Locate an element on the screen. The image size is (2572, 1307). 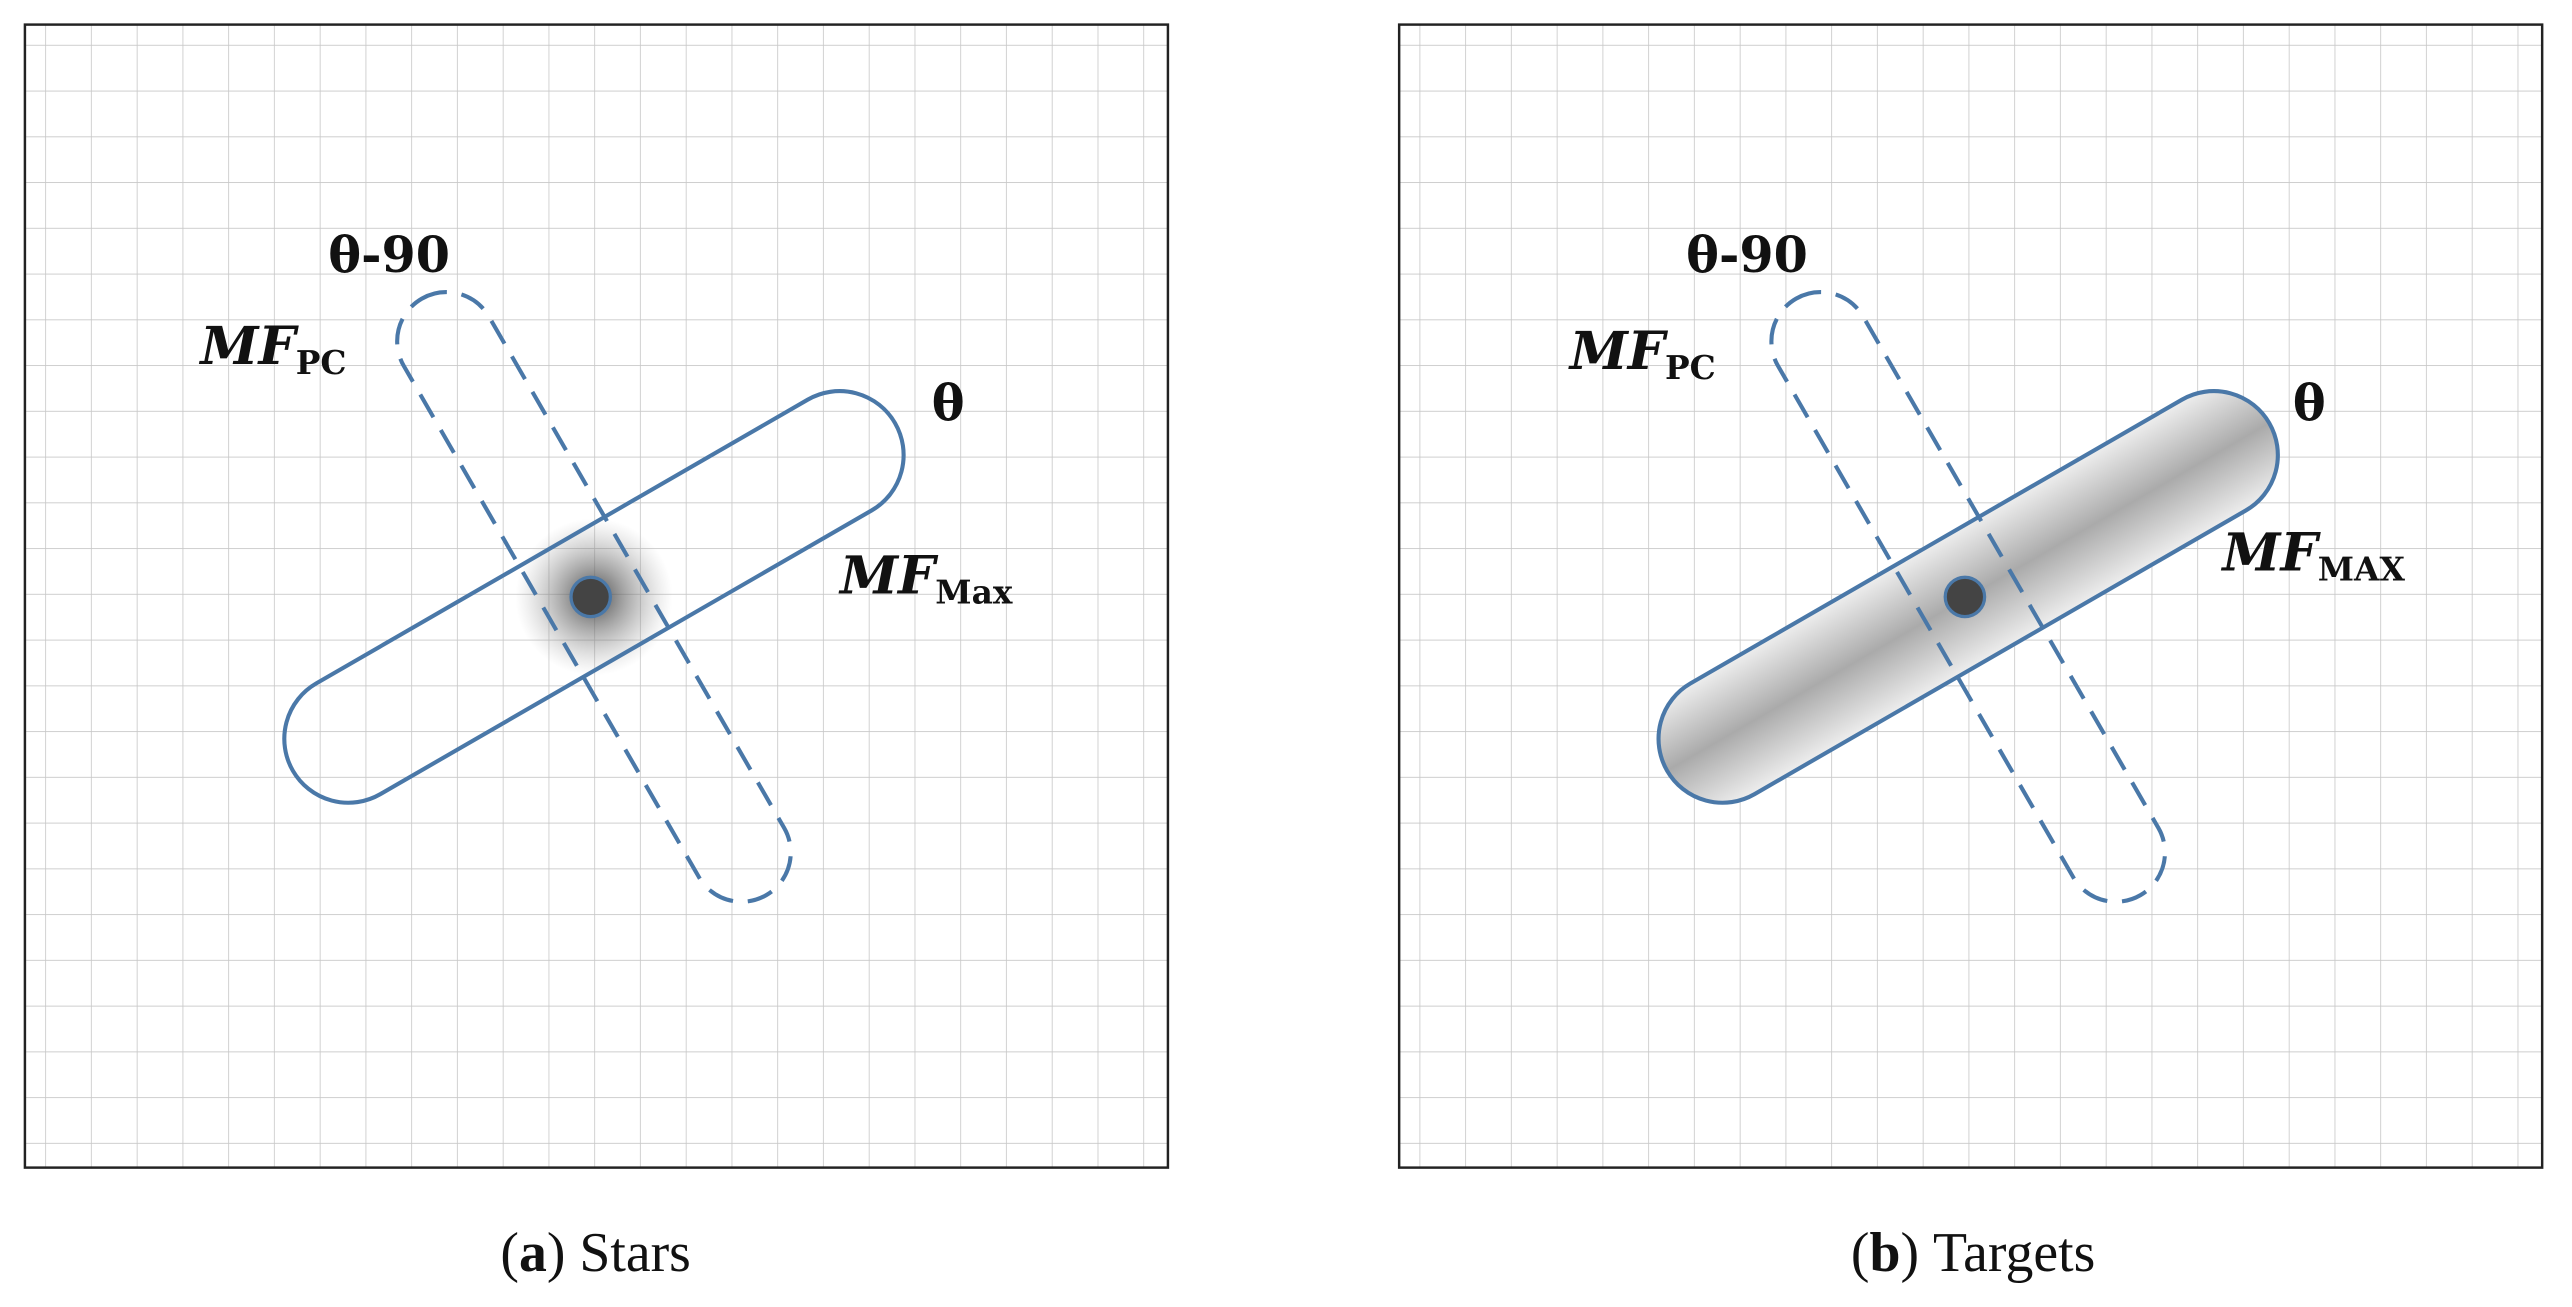
mf-max-label: MFMAX is located at coordinates (2312, 556).